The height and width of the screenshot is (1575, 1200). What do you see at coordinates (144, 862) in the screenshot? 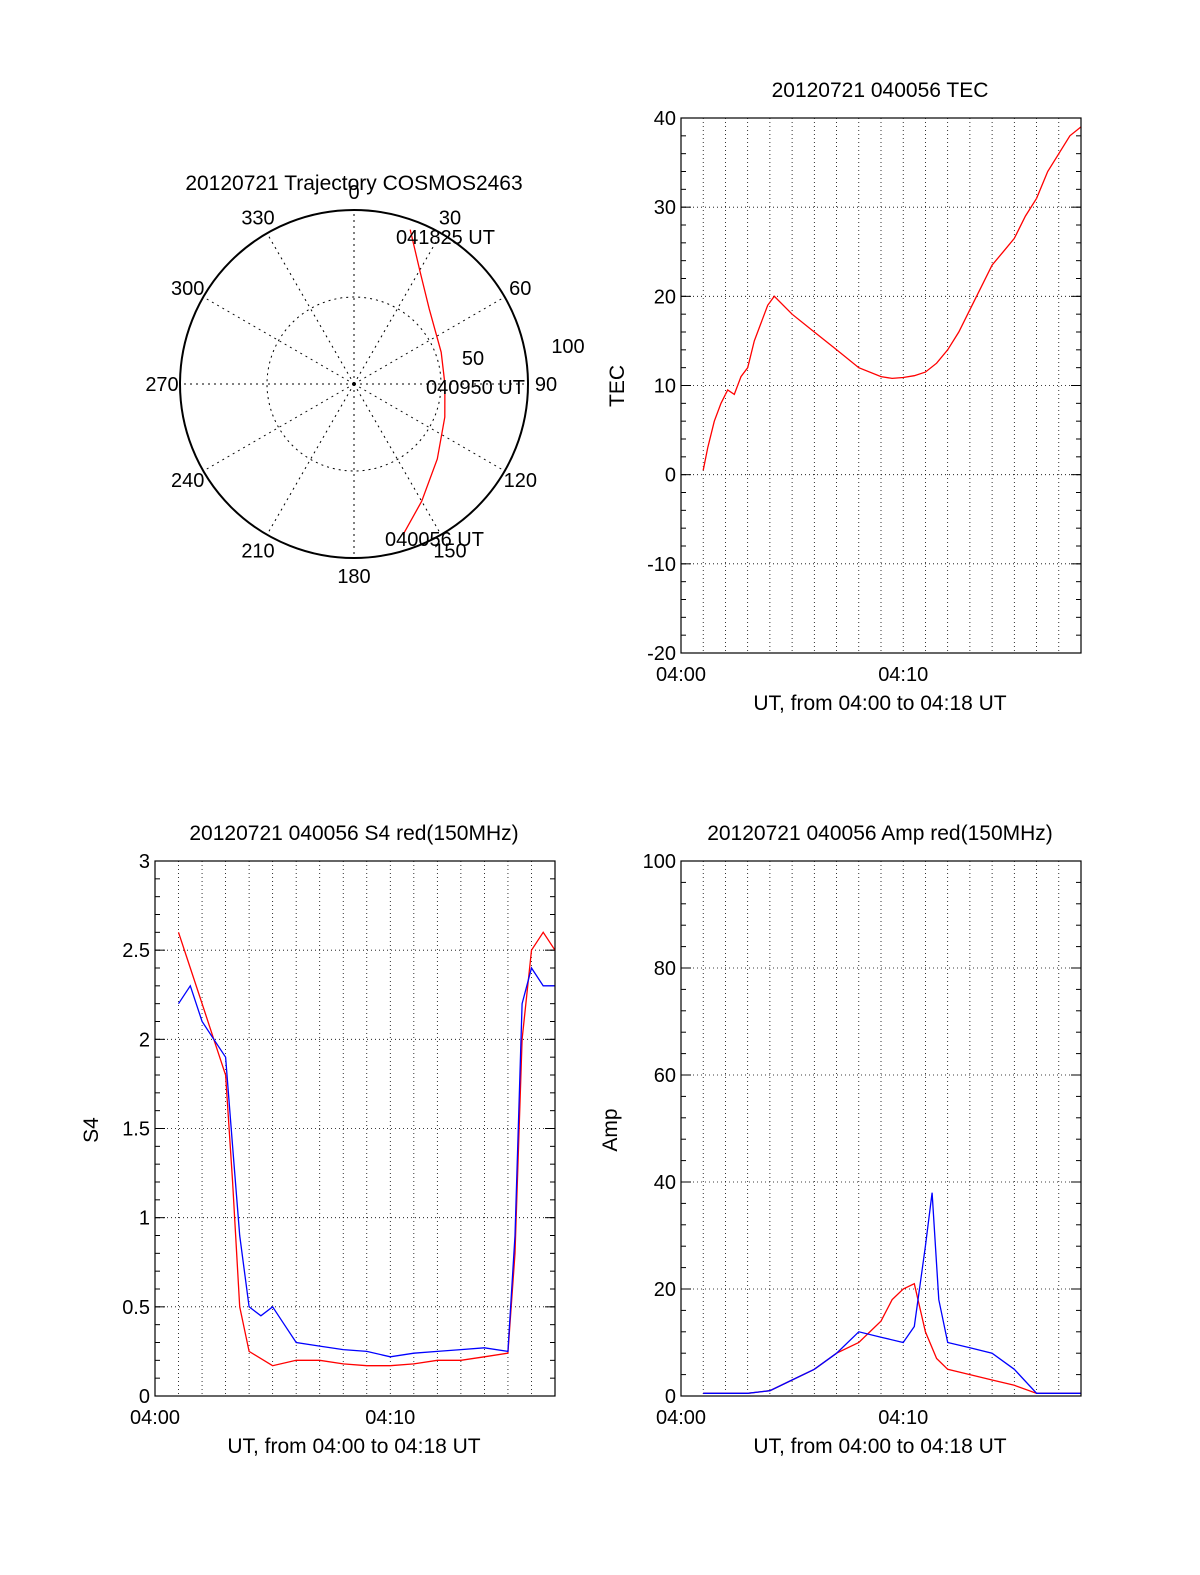
I see `y-tick-label: 3` at bounding box center [144, 862].